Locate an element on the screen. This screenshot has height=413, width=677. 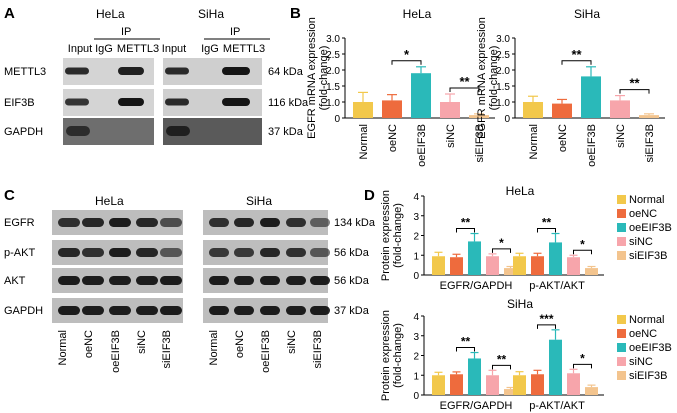
panel-b-sig-mark: * is located at coordinates (407, 54).